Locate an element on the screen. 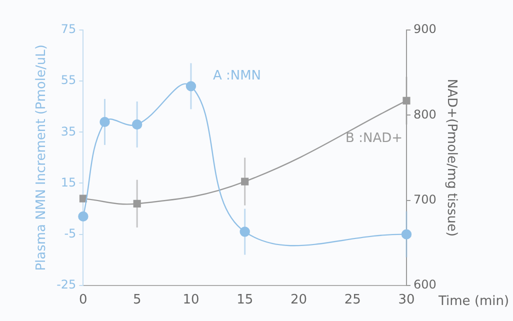 This screenshot has height=321, width=513. y2-tick-label: 600 is located at coordinates (424, 285).